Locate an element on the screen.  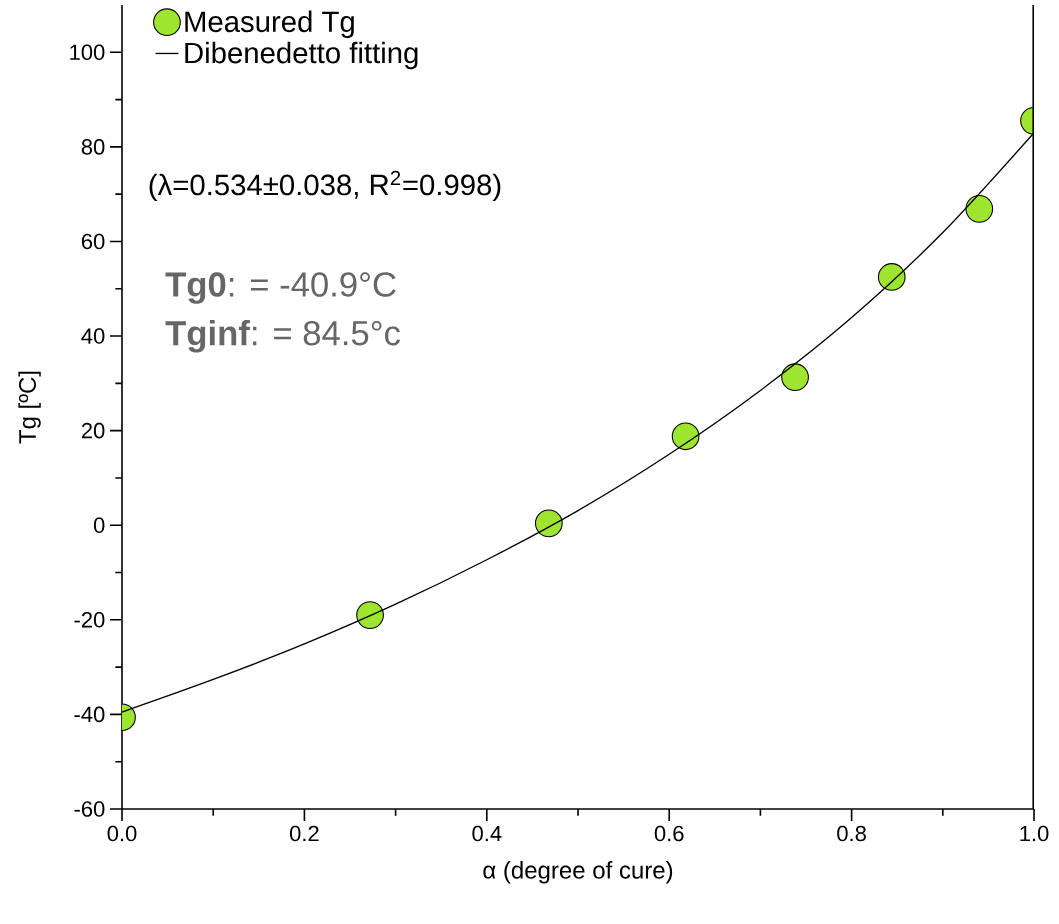
y-tick-label: -40 is located at coordinates (89, 714).